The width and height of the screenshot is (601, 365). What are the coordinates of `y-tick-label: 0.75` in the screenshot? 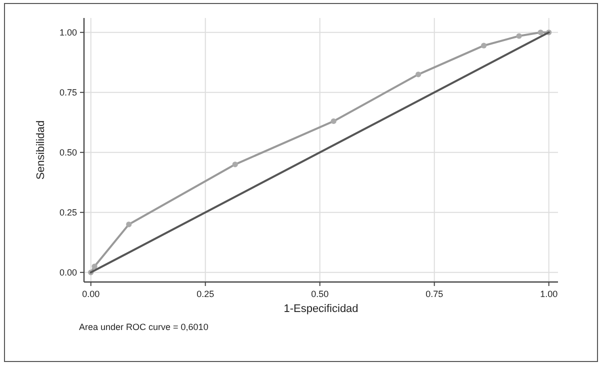 It's located at (68, 92).